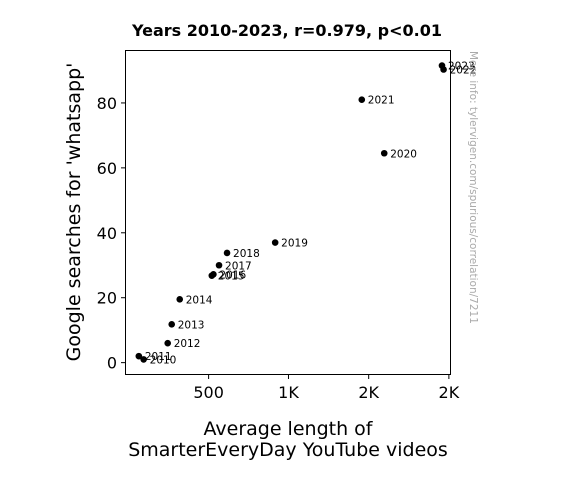  What do you see at coordinates (461, 67) in the screenshot?
I see `data-point-label: 2023` at bounding box center [461, 67].